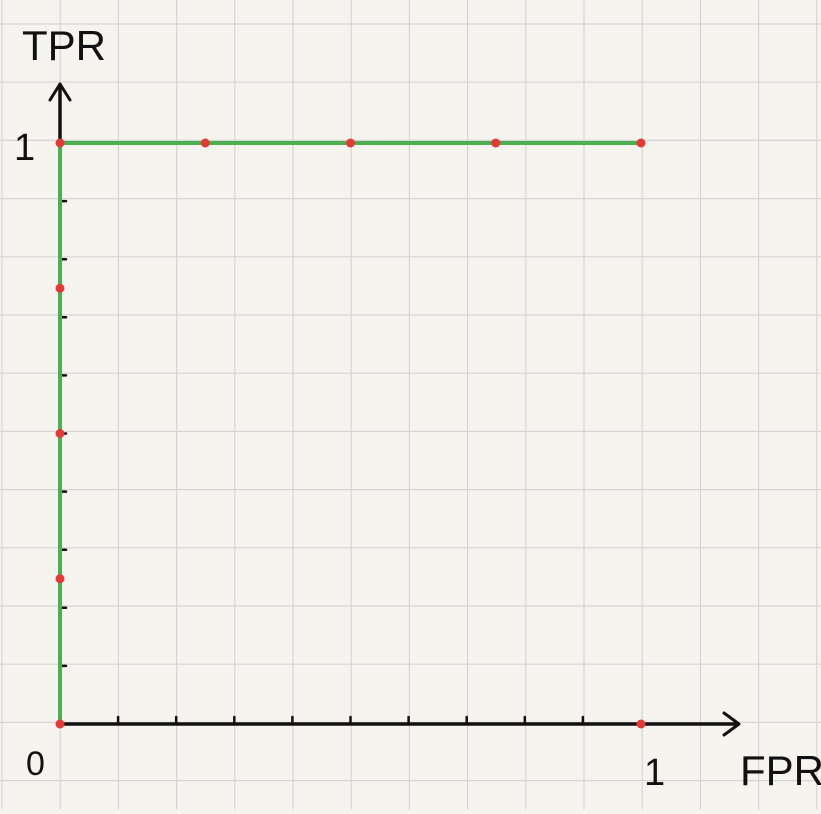 Image resolution: width=821 pixels, height=814 pixels. I want to click on origin-label: 0, so click(35, 764).